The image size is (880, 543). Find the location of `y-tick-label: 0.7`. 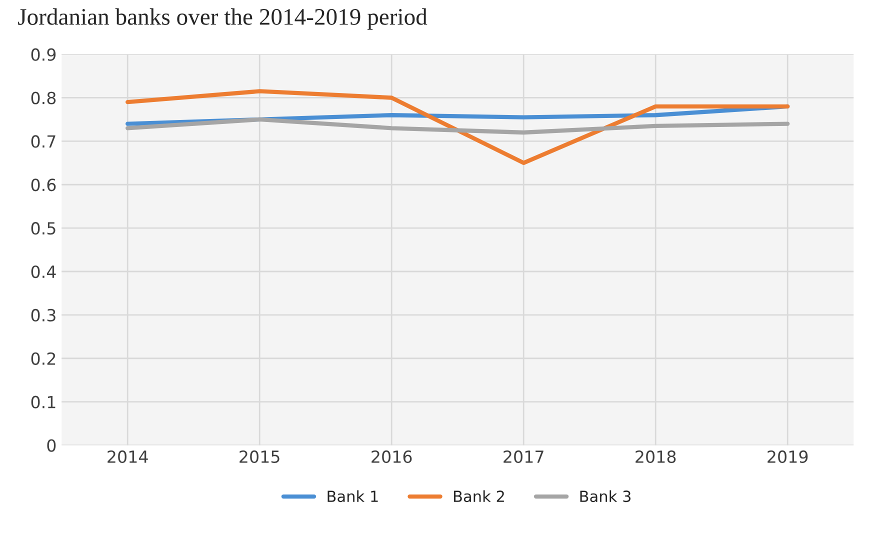

y-tick-label: 0.7 is located at coordinates (43, 141).